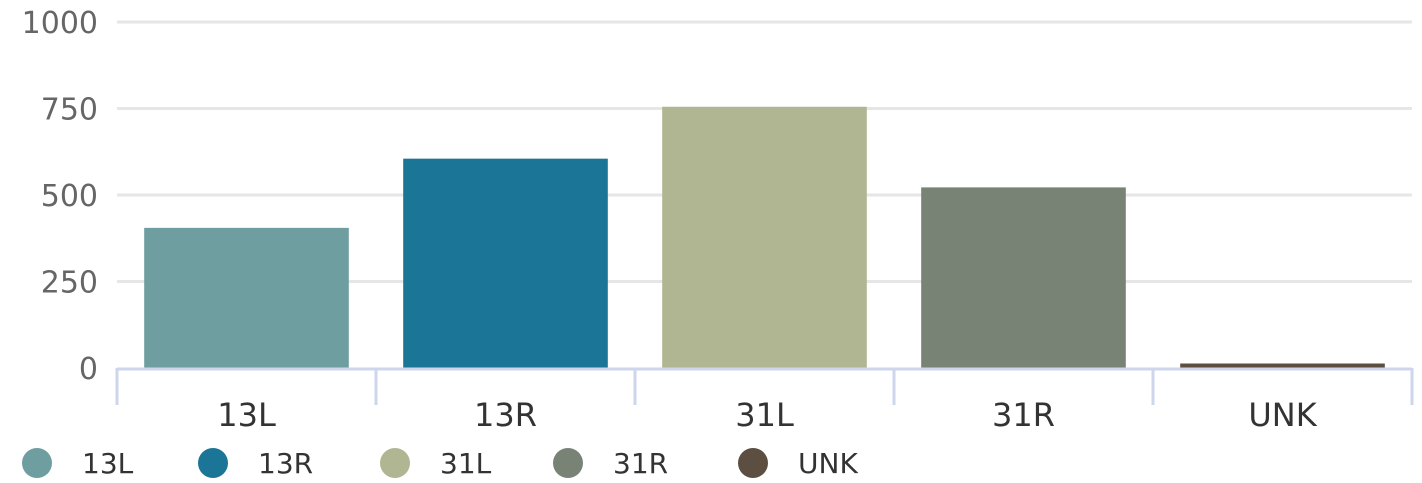  I want to click on x-tick-label-31r: 31R, so click(1023, 415).